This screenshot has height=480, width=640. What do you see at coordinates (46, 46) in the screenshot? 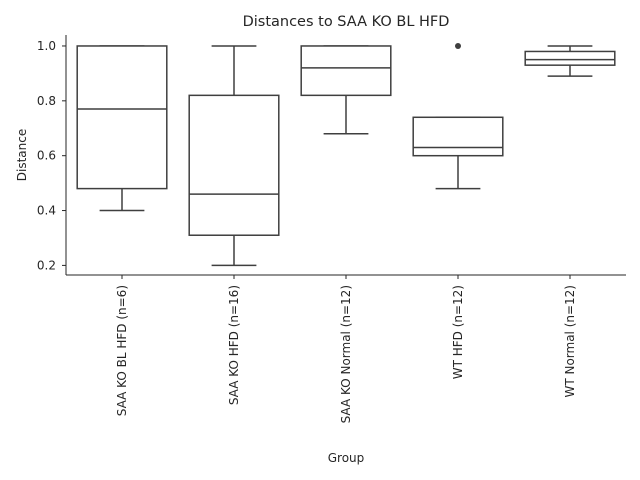
I see `y-tick-label: 1.0` at bounding box center [46, 46].